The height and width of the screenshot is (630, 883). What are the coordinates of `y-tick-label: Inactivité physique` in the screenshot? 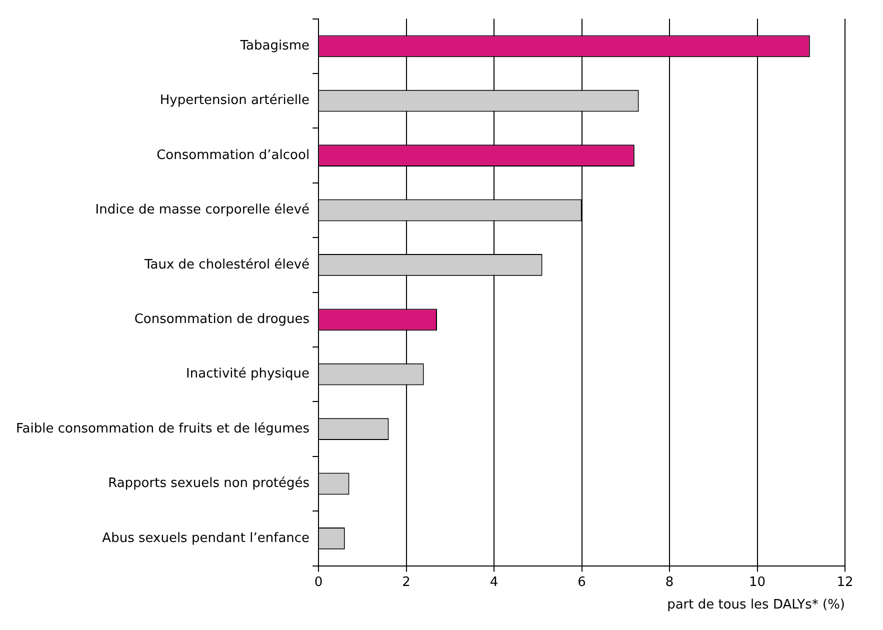 It's located at (248, 374).